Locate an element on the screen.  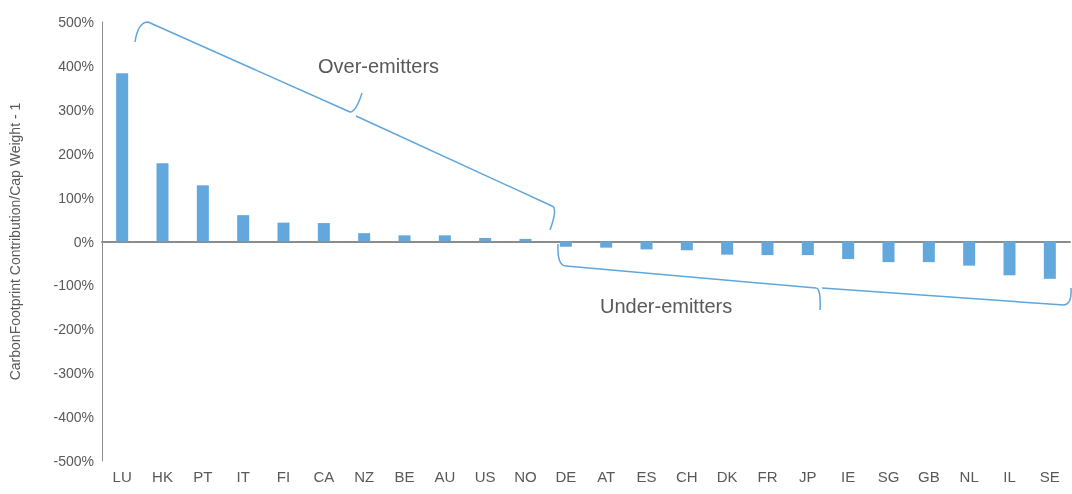
x-tick-label: FR is located at coordinates (767, 476).